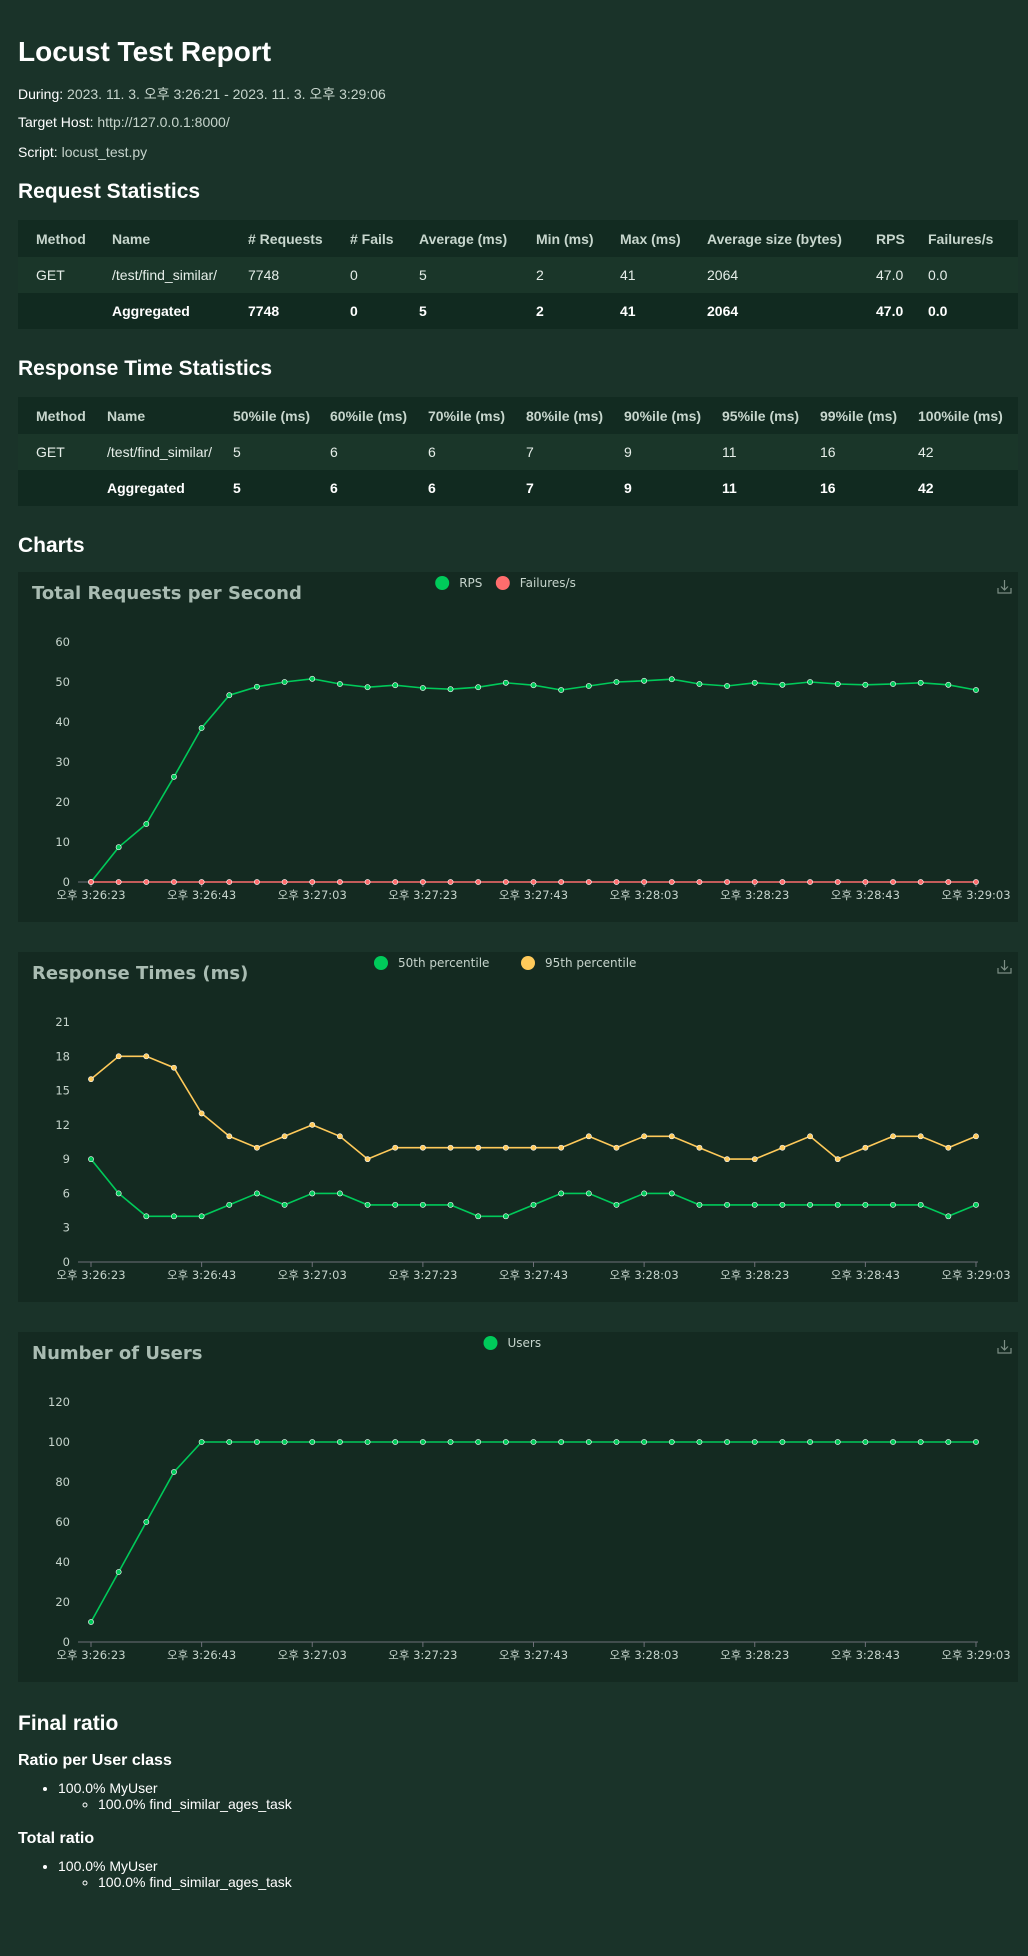  What do you see at coordinates (470, 583) in the screenshot?
I see `legend-label: RPS` at bounding box center [470, 583].